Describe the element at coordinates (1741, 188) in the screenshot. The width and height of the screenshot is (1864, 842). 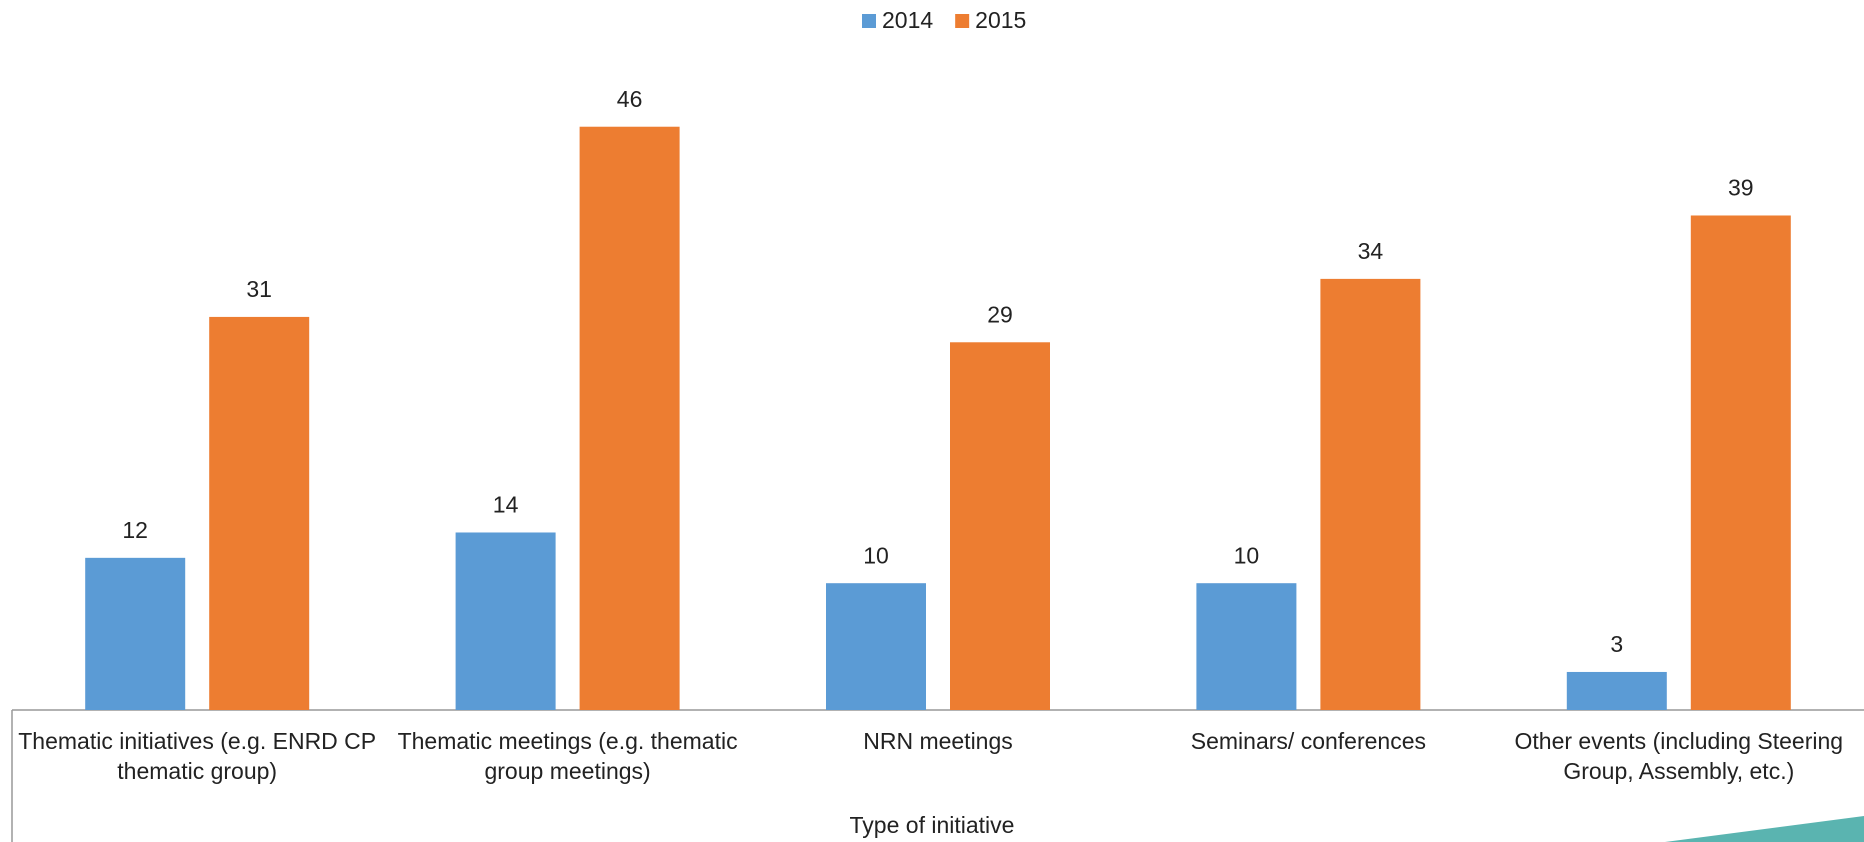
I see `data-label: 39` at that location.